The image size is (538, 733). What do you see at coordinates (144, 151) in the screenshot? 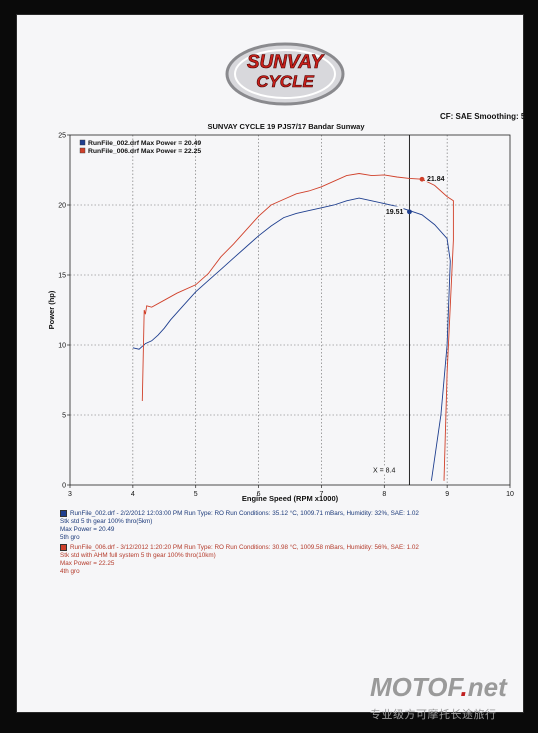
I see `legend-label-2: RunFile_006.drf Max Power = 22.25` at bounding box center [144, 151].